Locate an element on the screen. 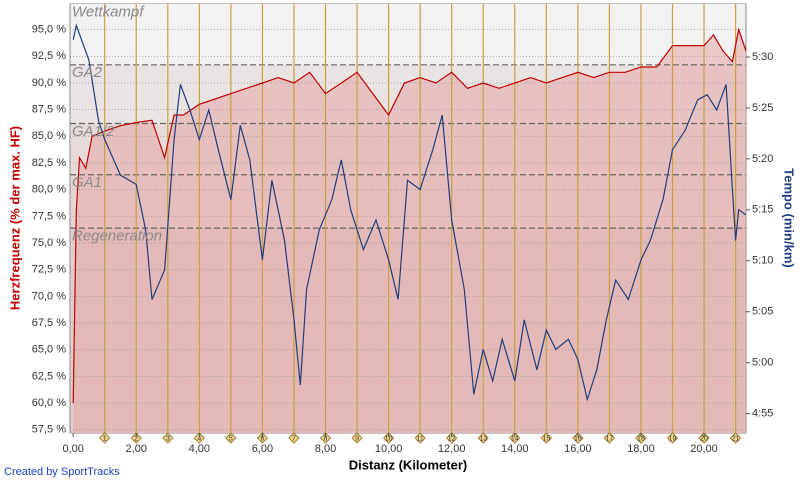 The width and height of the screenshot is (800, 480). zone-label: GA2 is located at coordinates (87, 72).